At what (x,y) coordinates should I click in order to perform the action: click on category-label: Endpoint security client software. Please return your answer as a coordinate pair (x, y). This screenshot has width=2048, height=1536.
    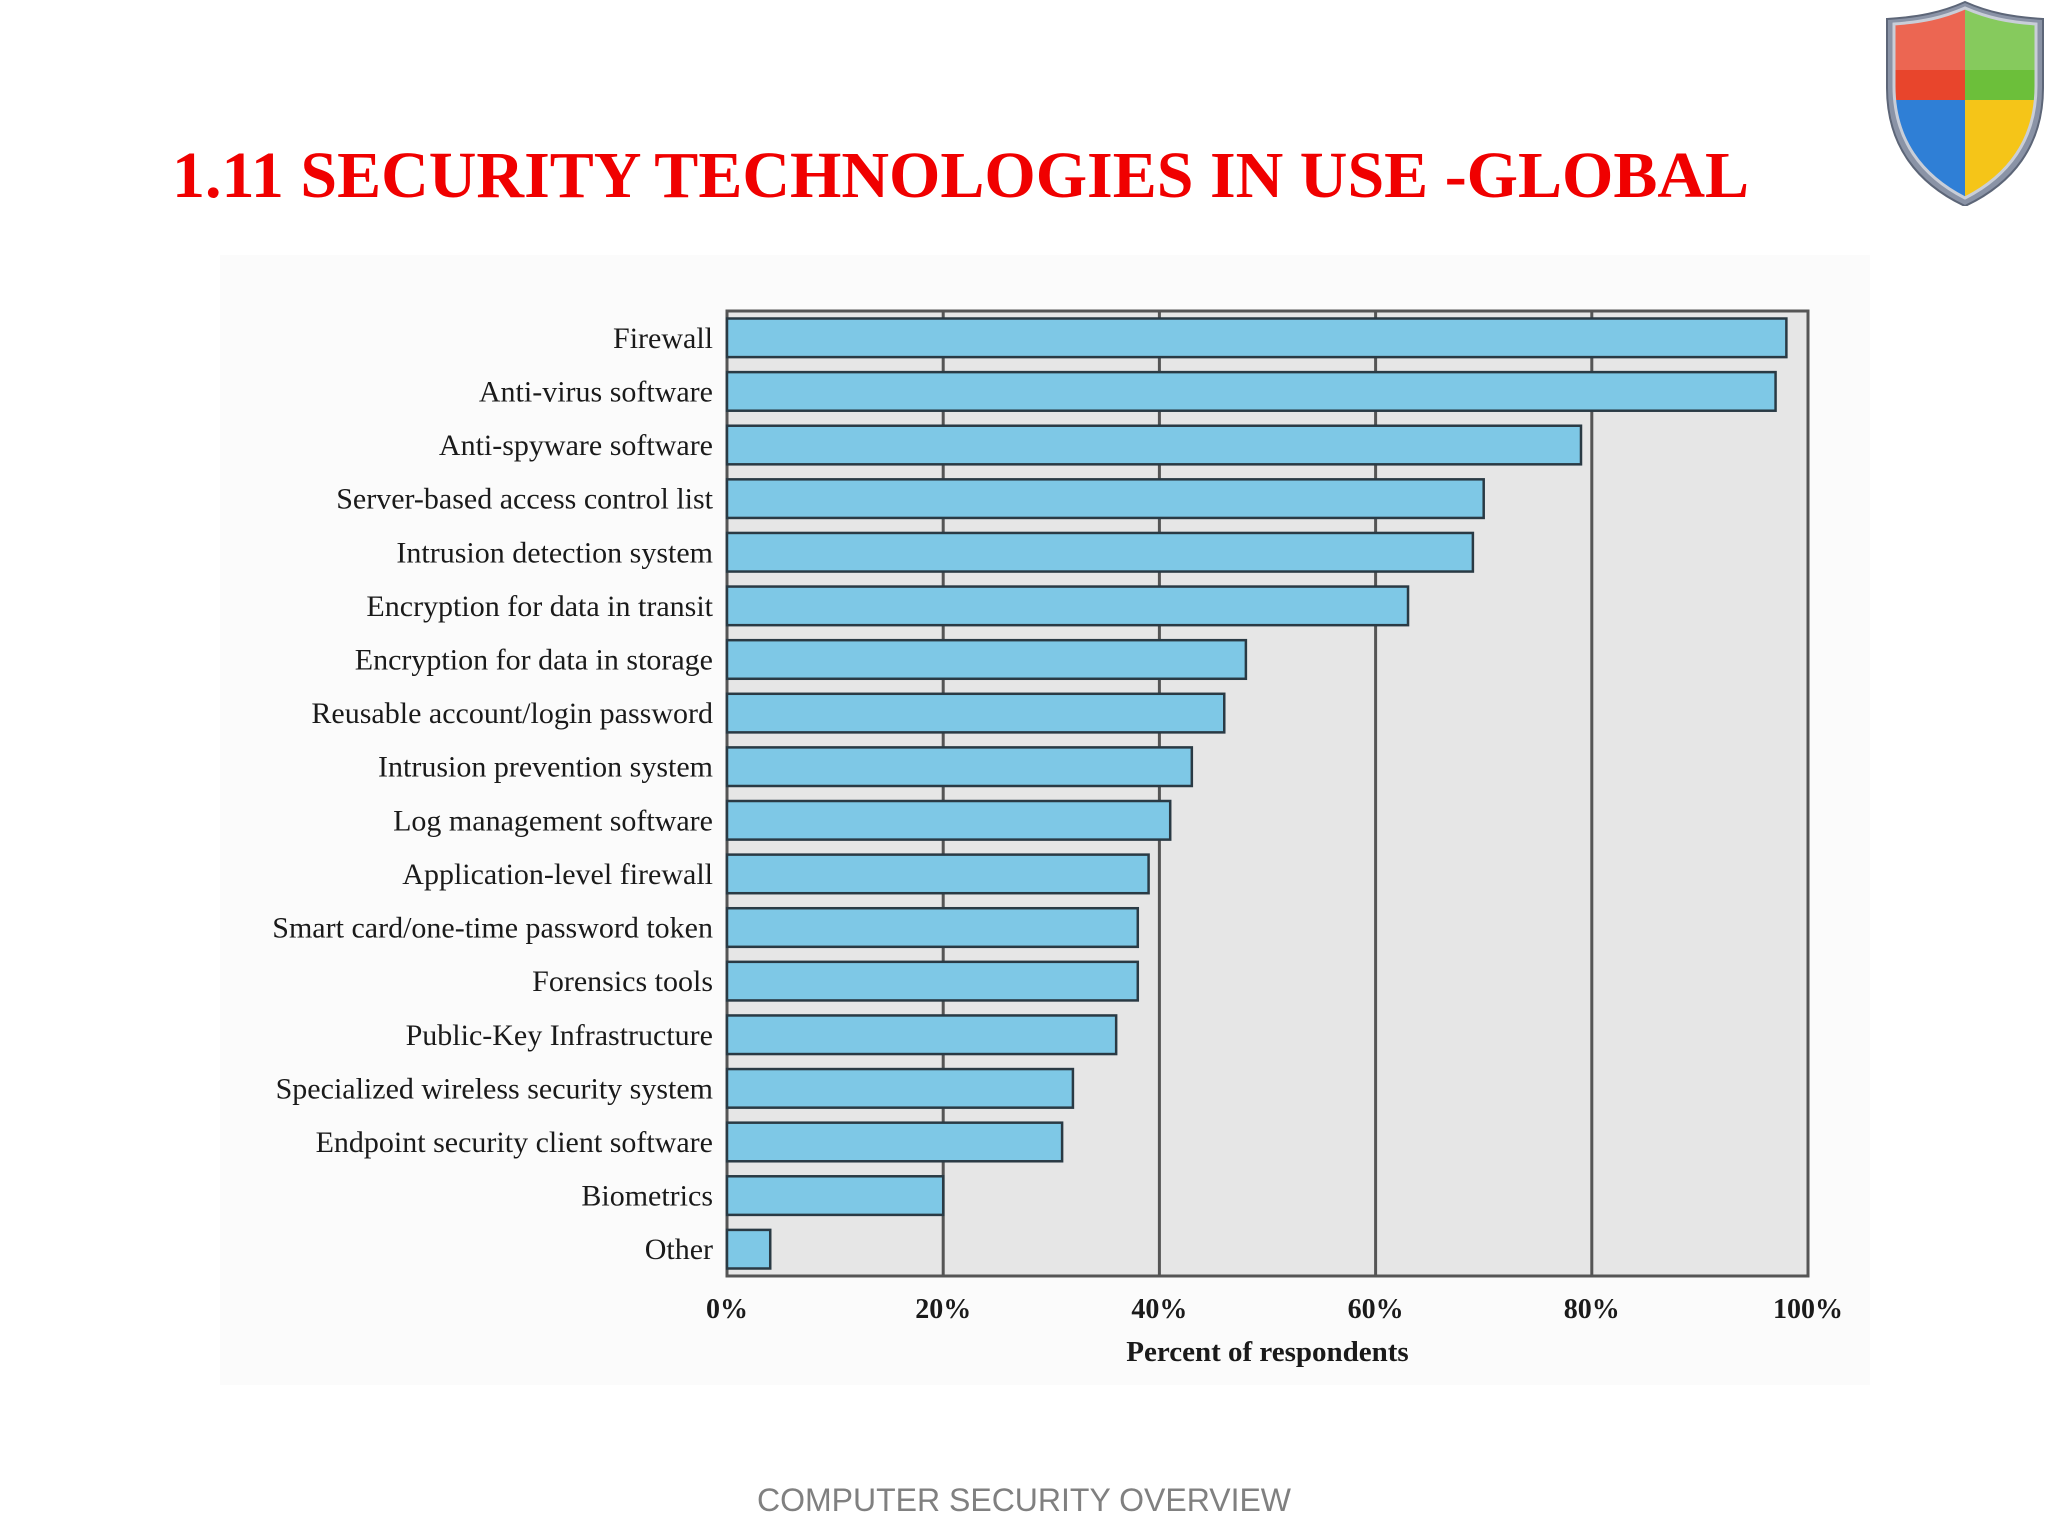
    Looking at the image, I should click on (514, 1142).